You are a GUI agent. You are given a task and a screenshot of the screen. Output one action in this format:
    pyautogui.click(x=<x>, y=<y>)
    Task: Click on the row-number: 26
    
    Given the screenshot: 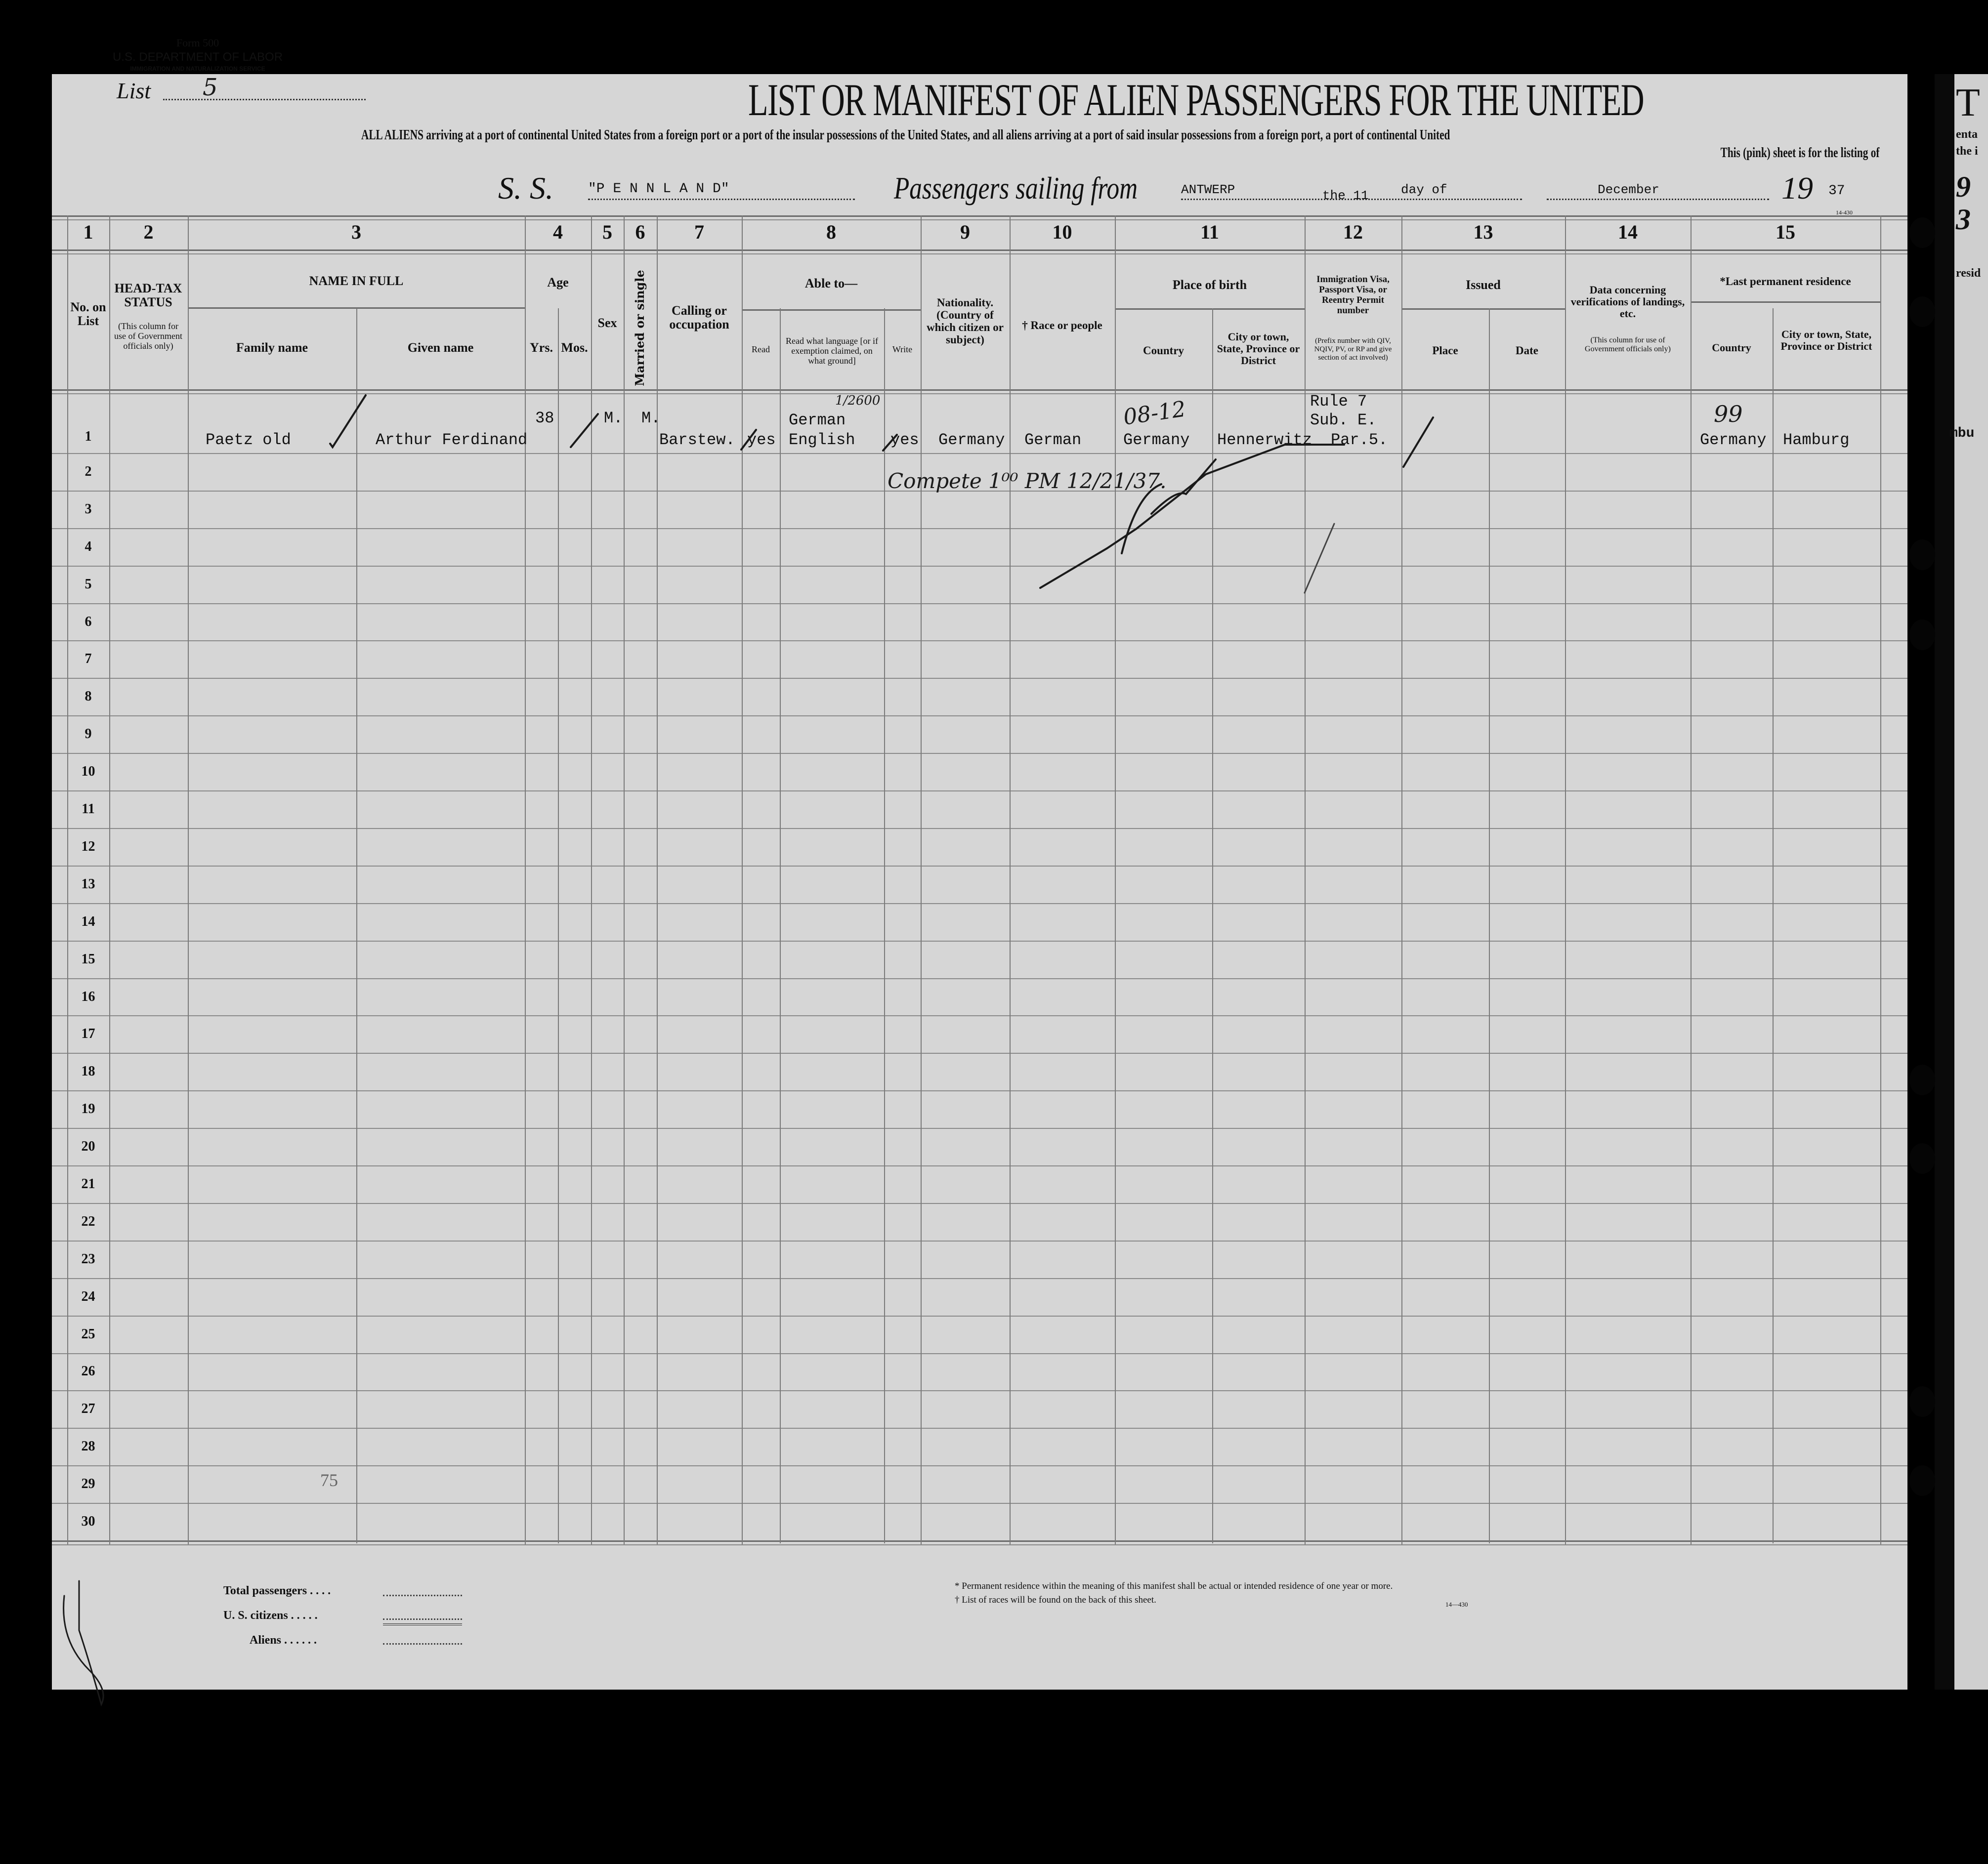 What is the action you would take?
    pyautogui.click(x=88, y=1371)
    